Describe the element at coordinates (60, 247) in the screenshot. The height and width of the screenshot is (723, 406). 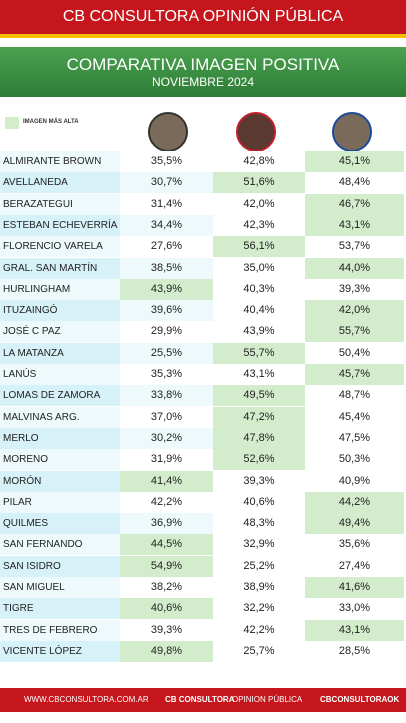
I see `row-name: FLORENCIO VARELA` at that location.